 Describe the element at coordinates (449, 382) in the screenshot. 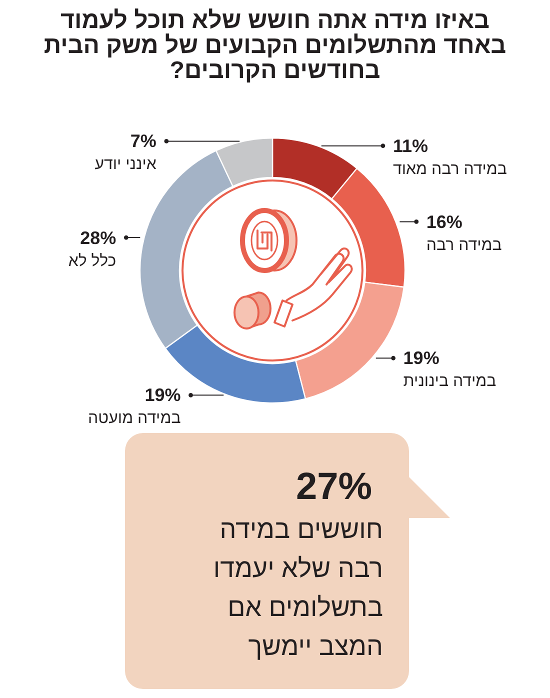

I see `category-label: במידה בינונית` at that location.